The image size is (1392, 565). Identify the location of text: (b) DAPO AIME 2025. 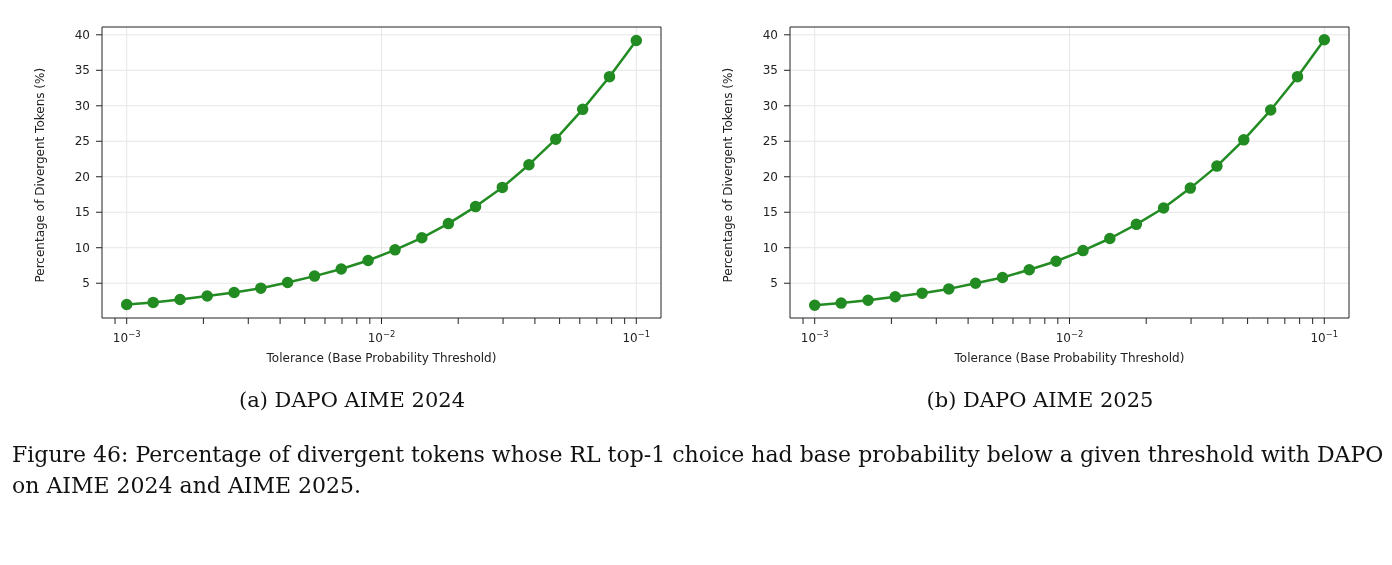
(1040, 400).